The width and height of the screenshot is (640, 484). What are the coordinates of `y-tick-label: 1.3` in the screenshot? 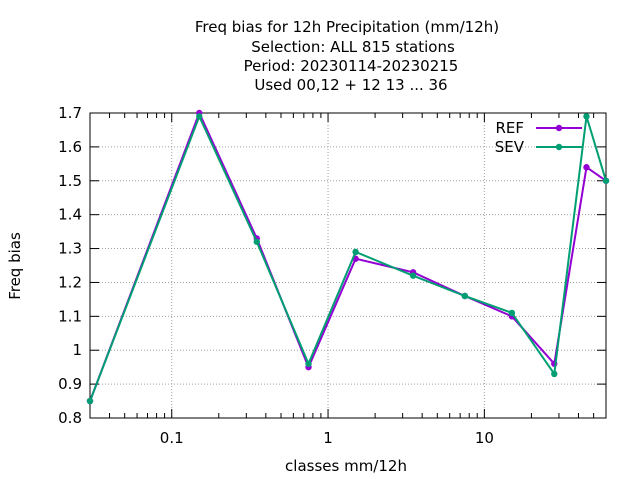 It's located at (70, 249).